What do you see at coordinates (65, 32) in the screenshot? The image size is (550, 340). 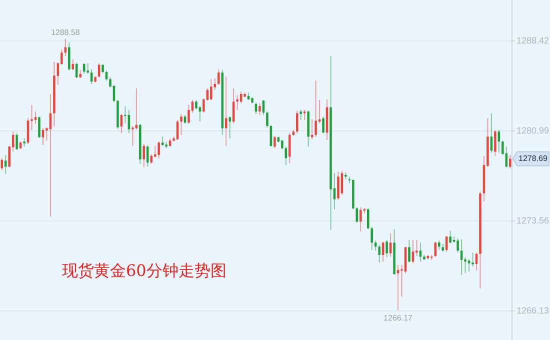 I see `annotation: 1288.58` at bounding box center [65, 32].